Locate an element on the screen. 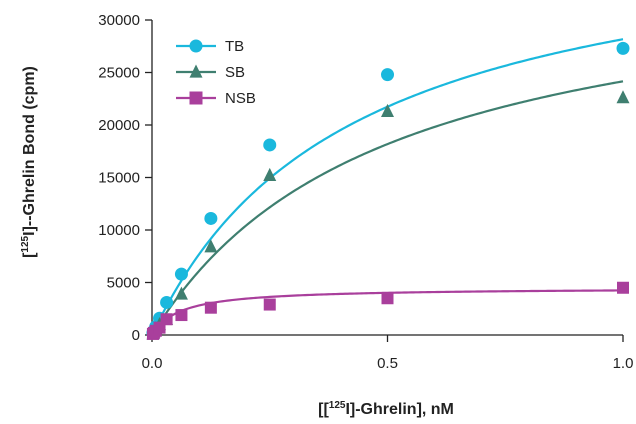 The width and height of the screenshot is (636, 424). y-tick-label: 20000 is located at coordinates (119, 125).